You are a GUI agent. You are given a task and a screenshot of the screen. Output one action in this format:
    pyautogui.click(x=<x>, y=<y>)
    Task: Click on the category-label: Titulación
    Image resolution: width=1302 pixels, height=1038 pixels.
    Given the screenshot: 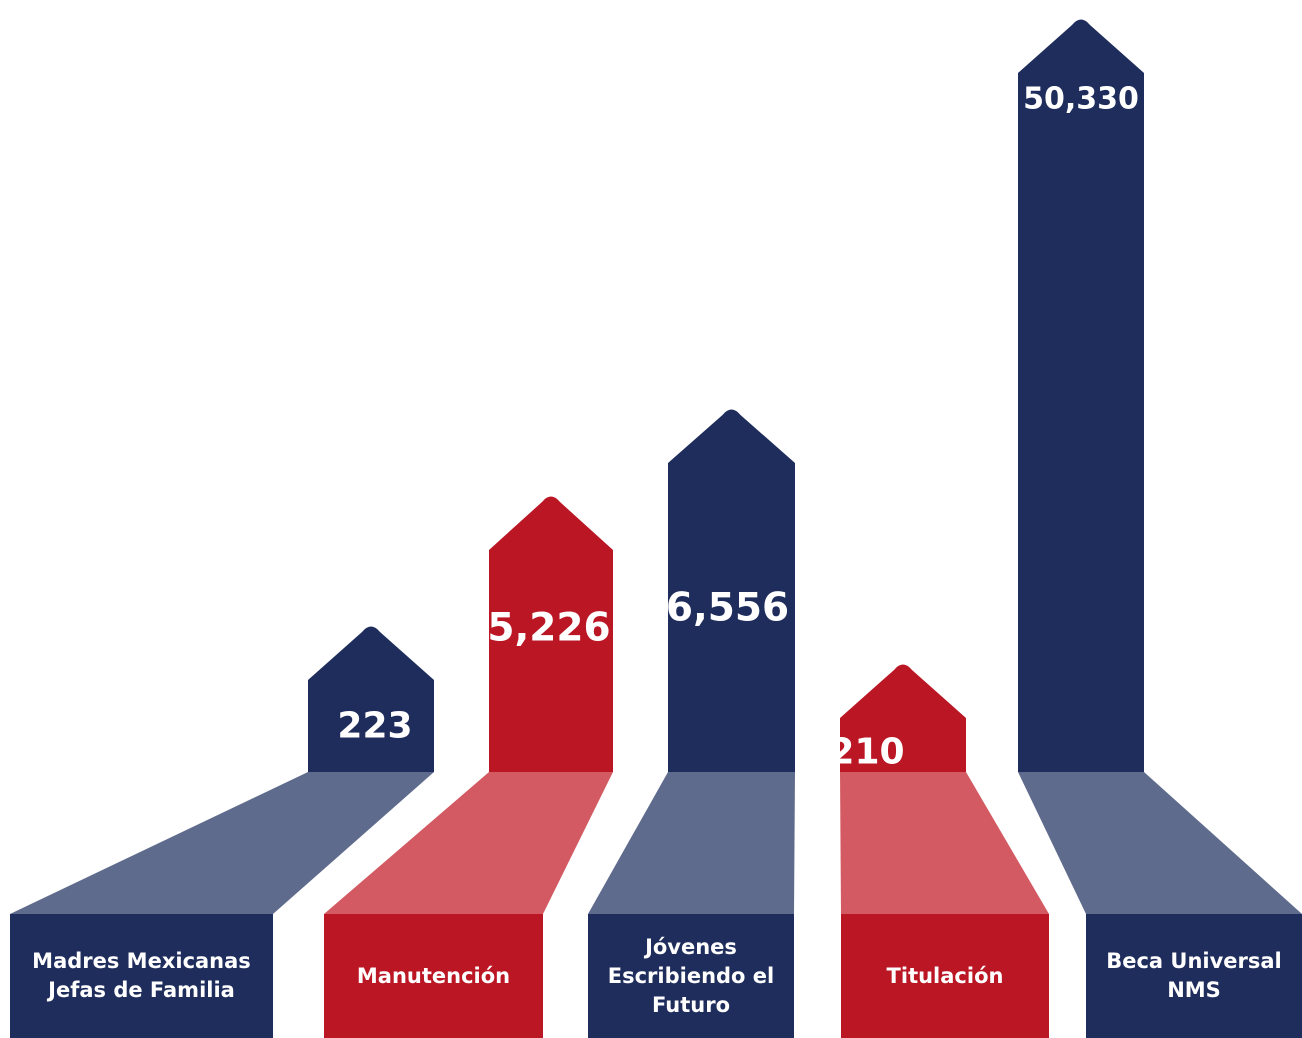 What is the action you would take?
    pyautogui.click(x=945, y=975)
    